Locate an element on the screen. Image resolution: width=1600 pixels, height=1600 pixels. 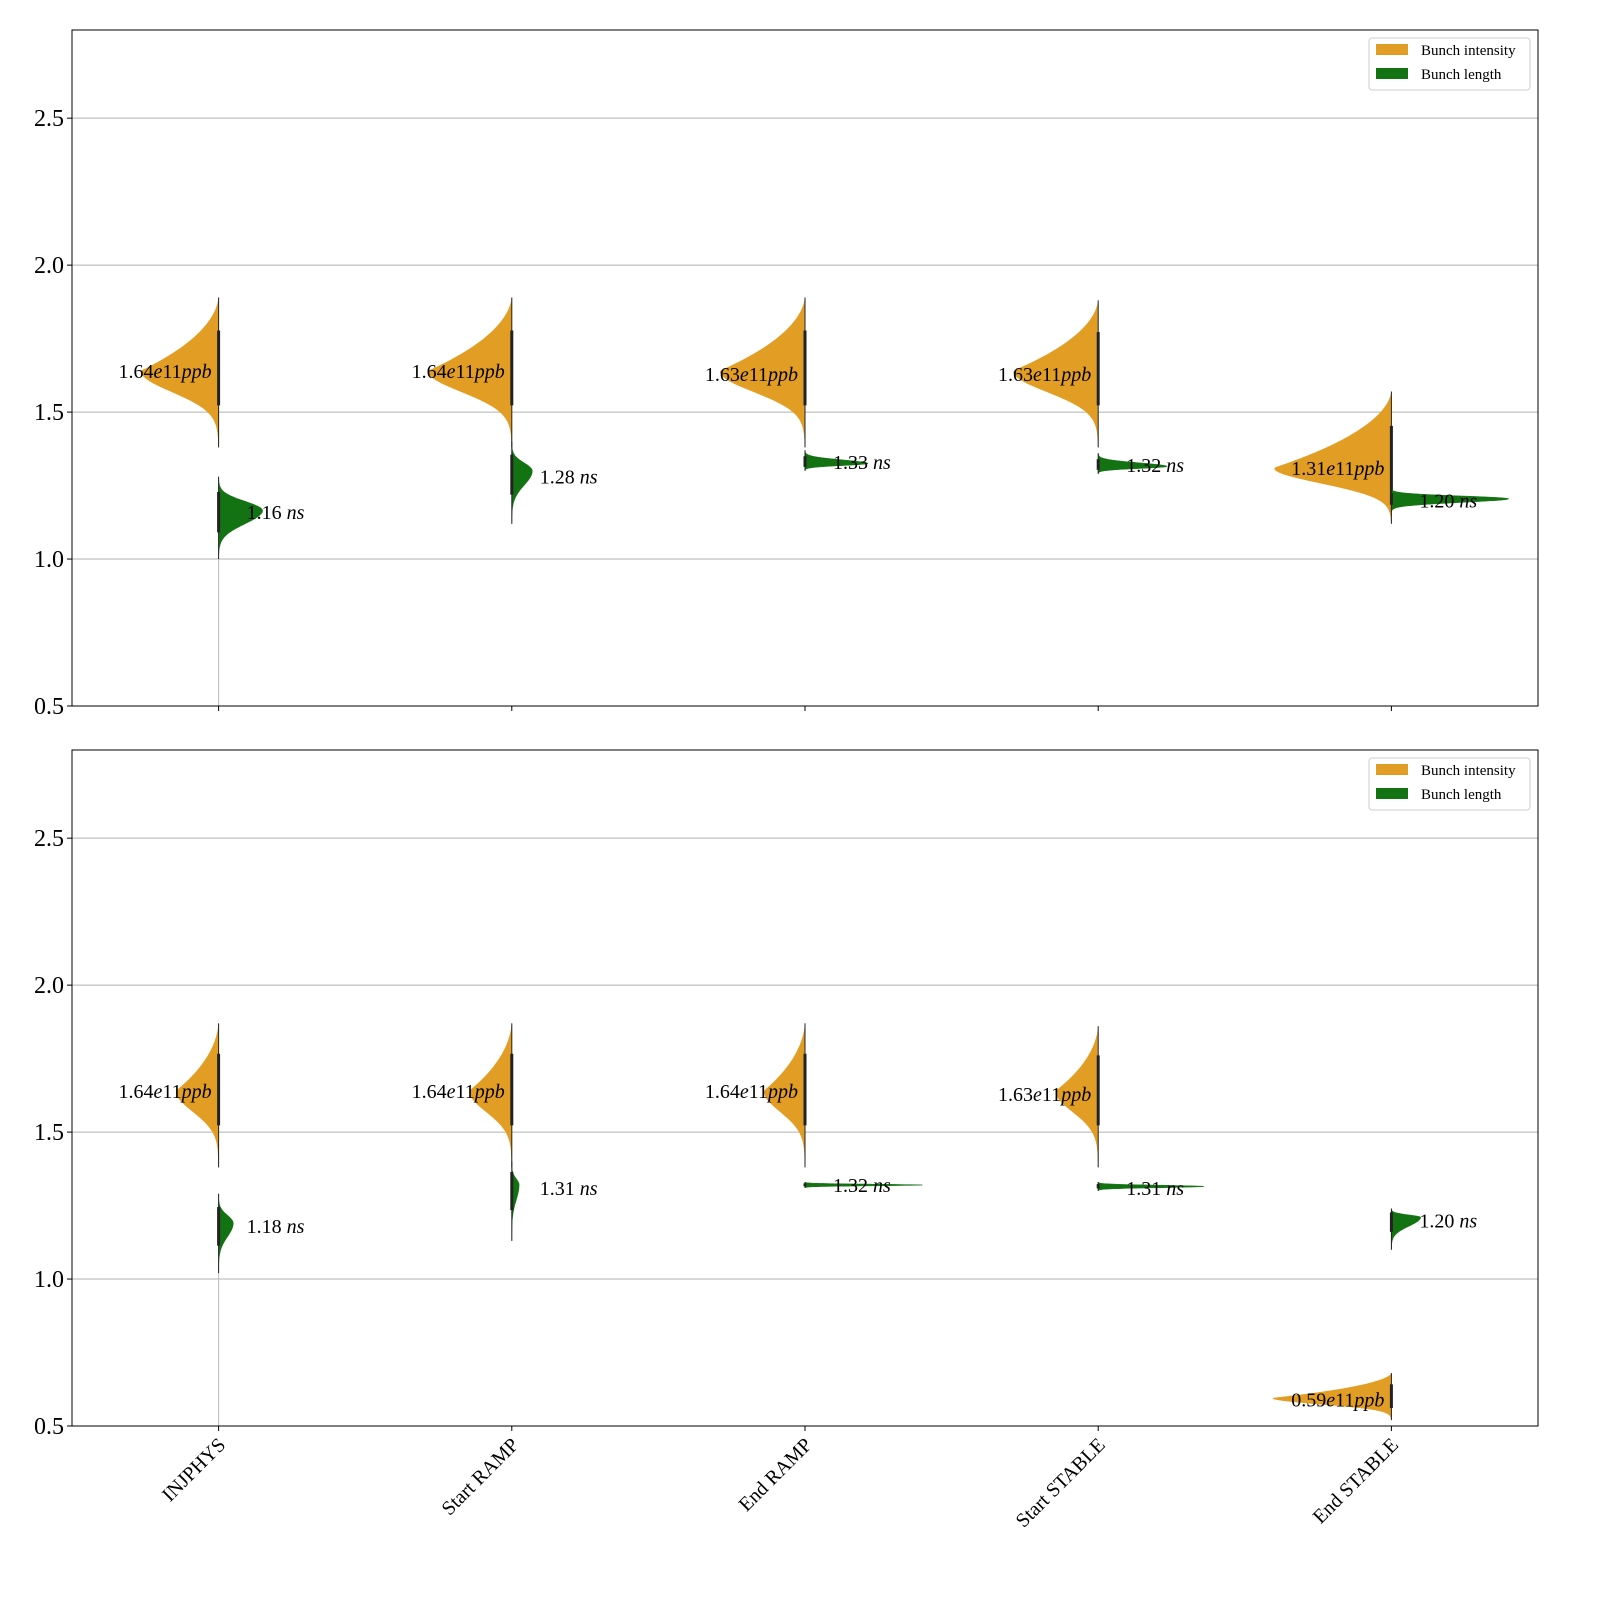
y-tick-label: 2.5 is located at coordinates (49, 839).